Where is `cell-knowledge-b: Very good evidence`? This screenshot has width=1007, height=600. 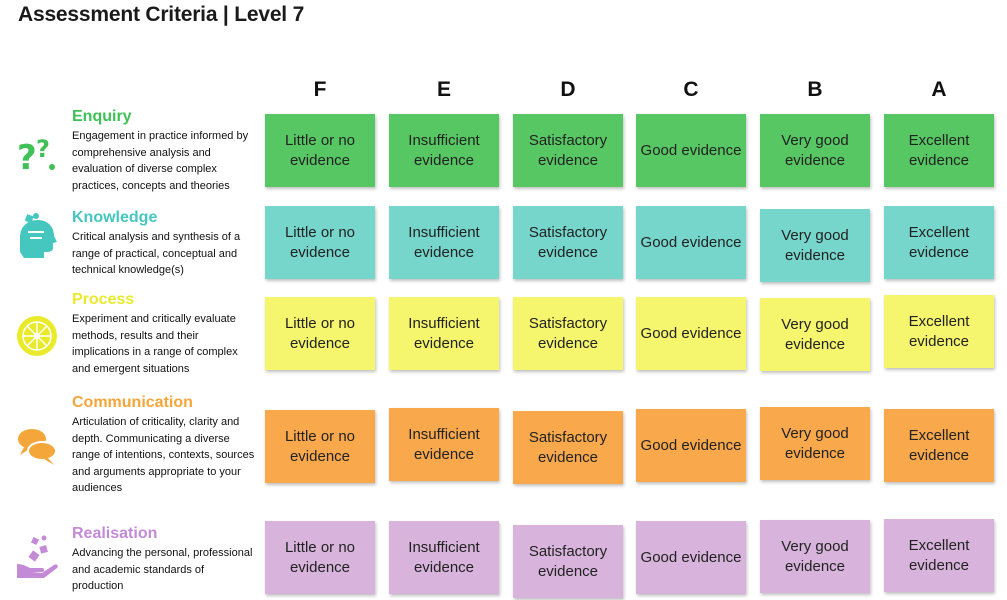 cell-knowledge-b: Very good evidence is located at coordinates (815, 245).